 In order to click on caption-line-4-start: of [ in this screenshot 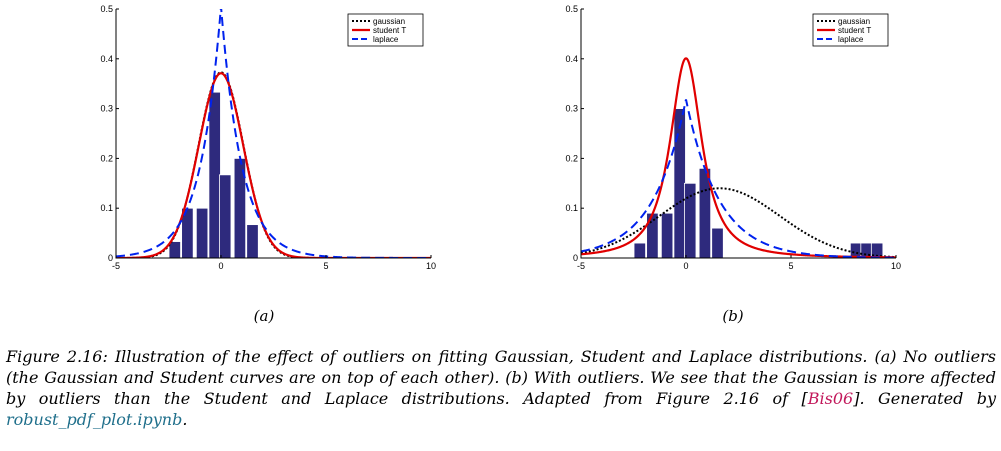, I will do `click(790, 398)`.